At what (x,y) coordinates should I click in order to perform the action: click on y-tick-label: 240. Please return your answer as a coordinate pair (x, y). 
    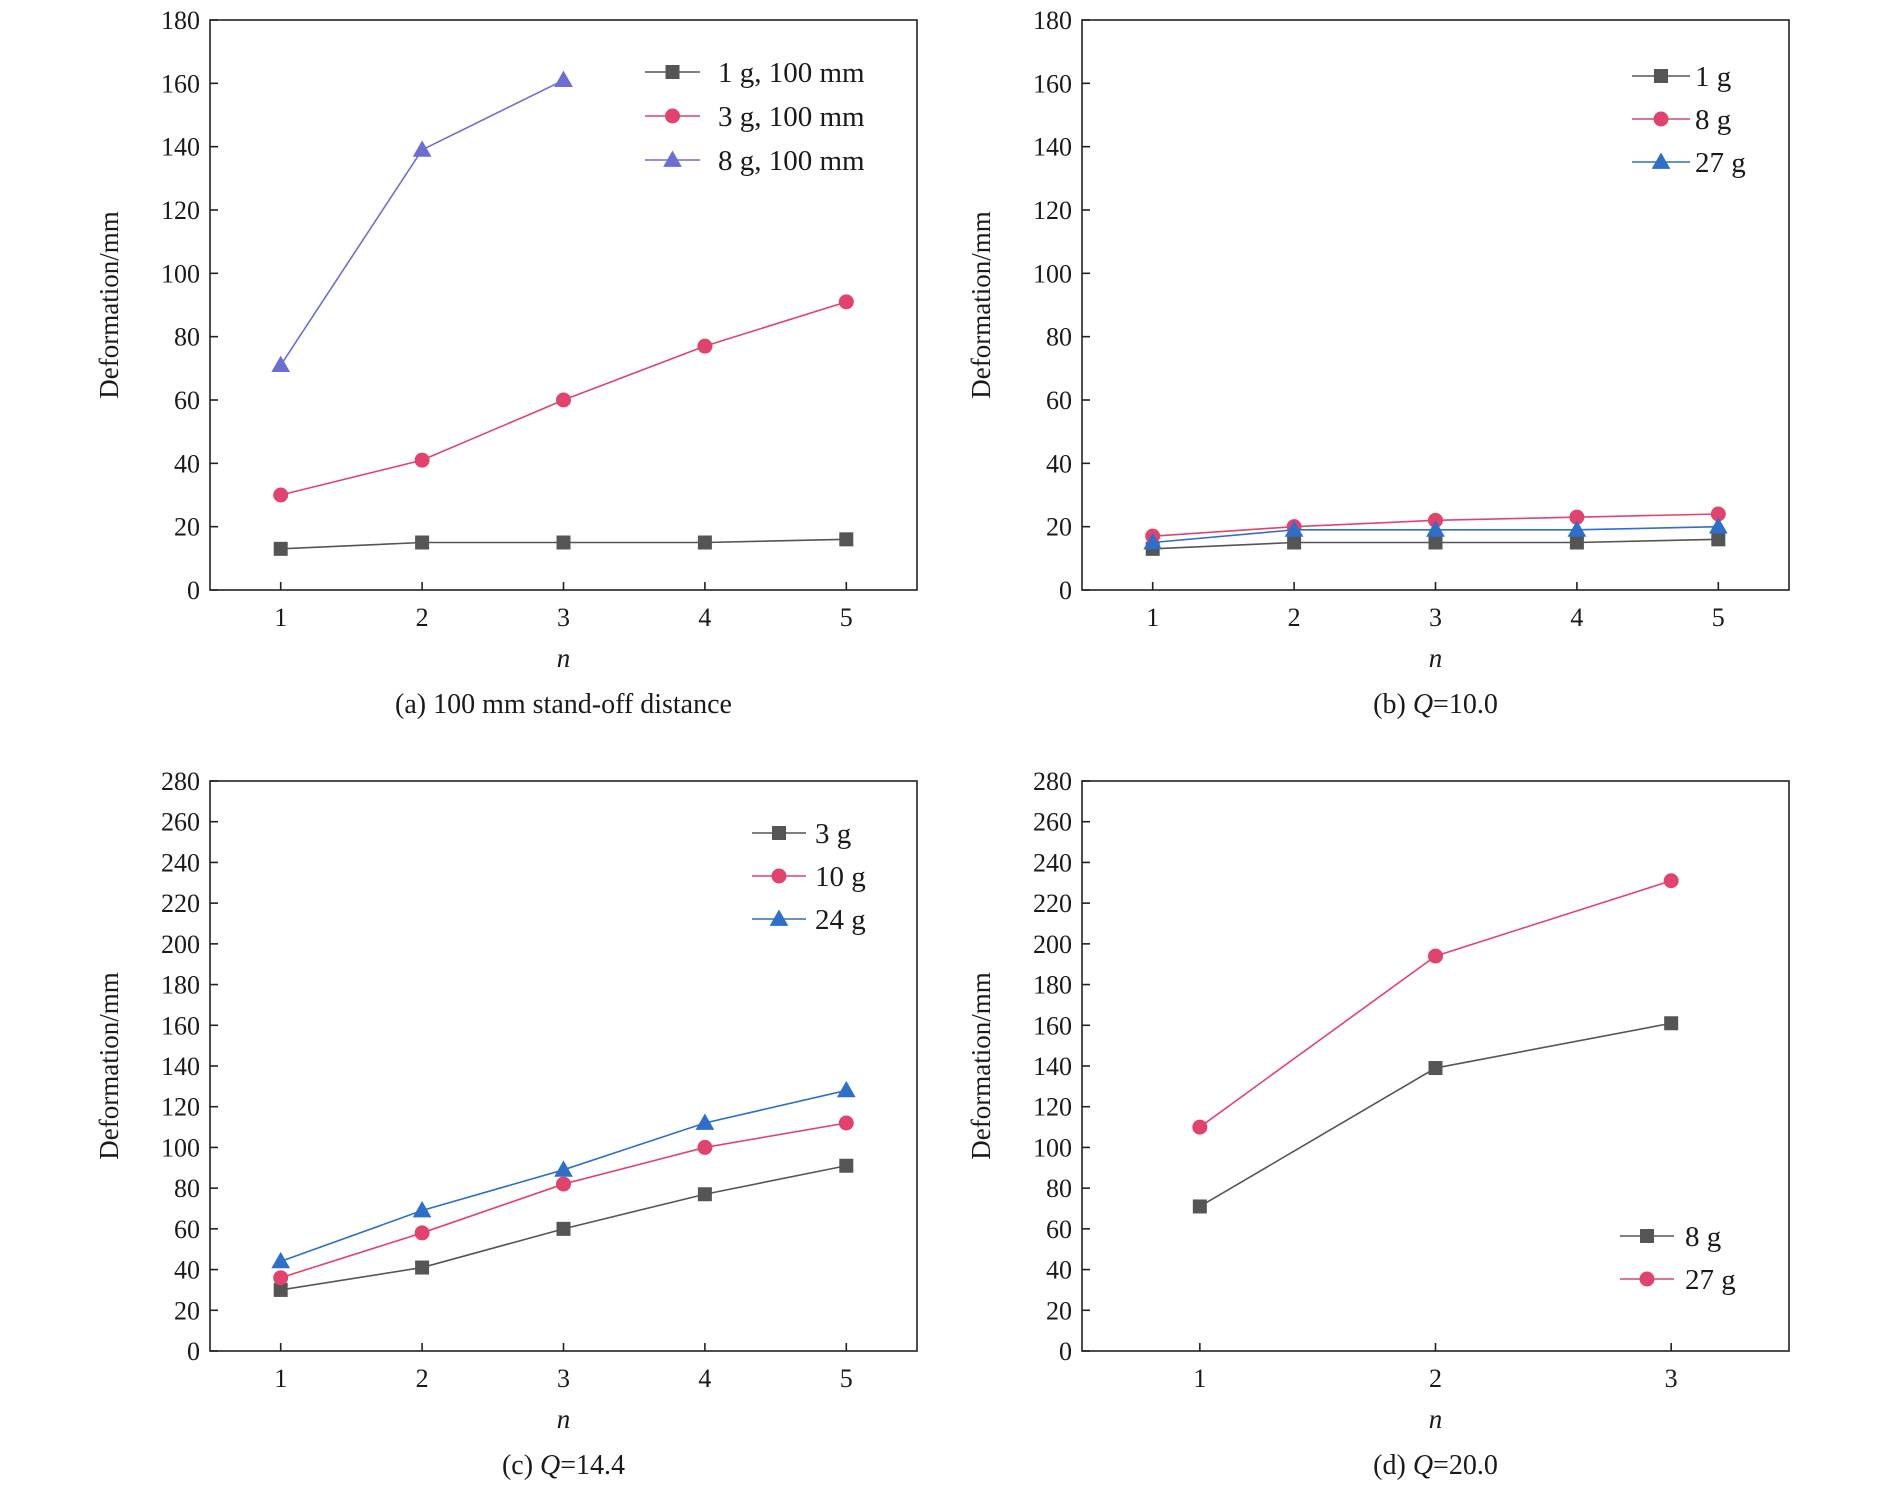
    Looking at the image, I should click on (1052, 862).